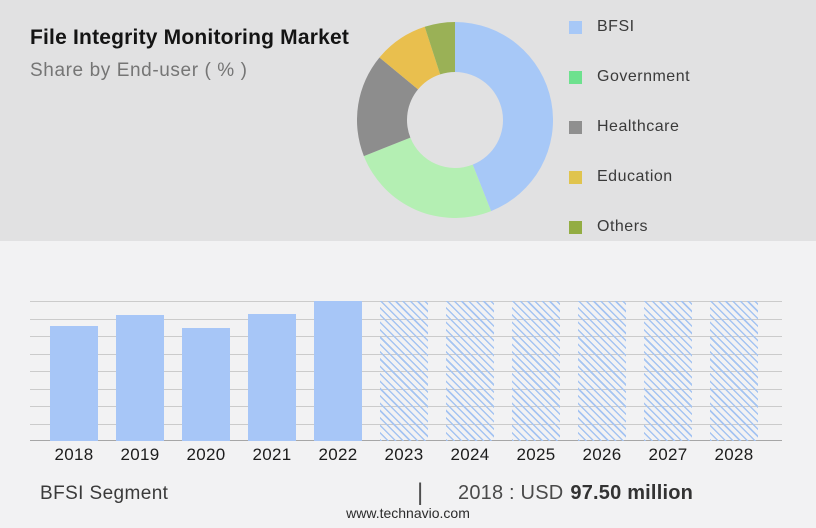 Image resolution: width=816 pixels, height=528 pixels. What do you see at coordinates (338, 454) in the screenshot?
I see `x-tick-2022: 2022` at bounding box center [338, 454].